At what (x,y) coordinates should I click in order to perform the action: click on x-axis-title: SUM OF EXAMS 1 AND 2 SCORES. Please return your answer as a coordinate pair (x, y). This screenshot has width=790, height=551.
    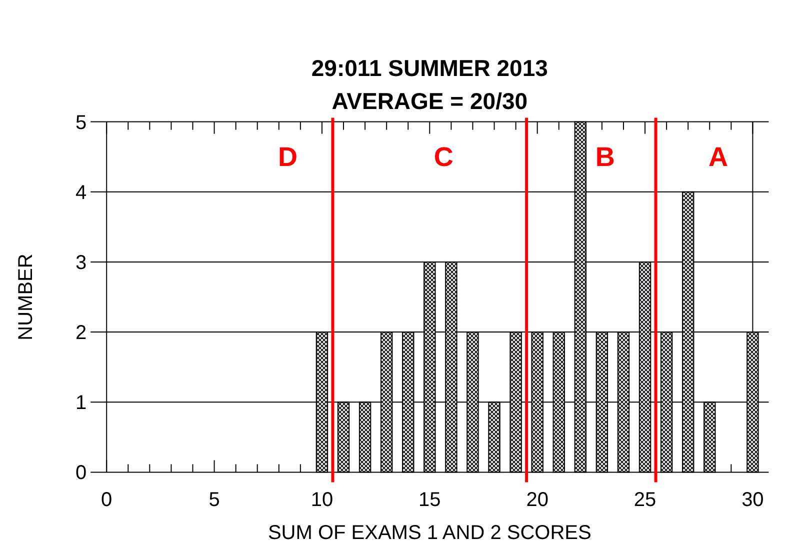
    Looking at the image, I should click on (430, 533).